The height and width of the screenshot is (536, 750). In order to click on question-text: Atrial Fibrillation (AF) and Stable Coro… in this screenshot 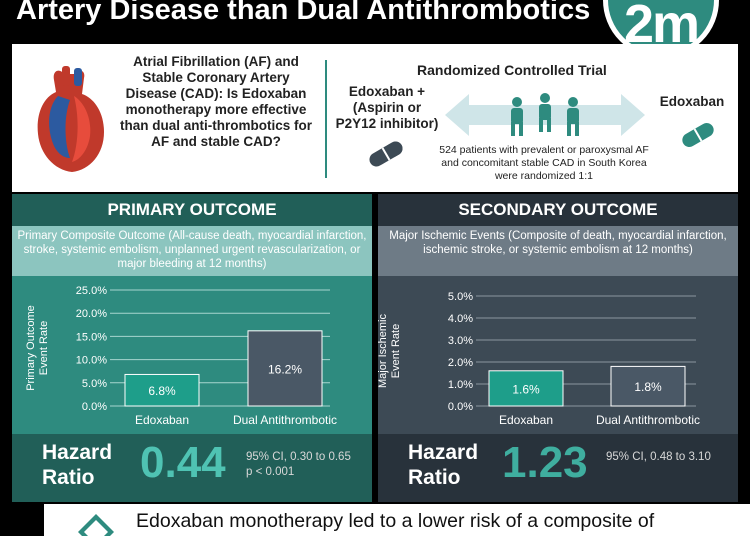, I will do `click(216, 101)`.